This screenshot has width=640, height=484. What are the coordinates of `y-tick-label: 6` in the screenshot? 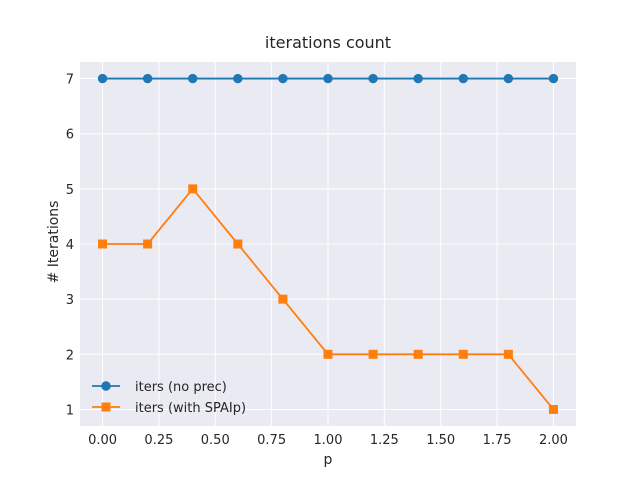 It's located at (70, 135).